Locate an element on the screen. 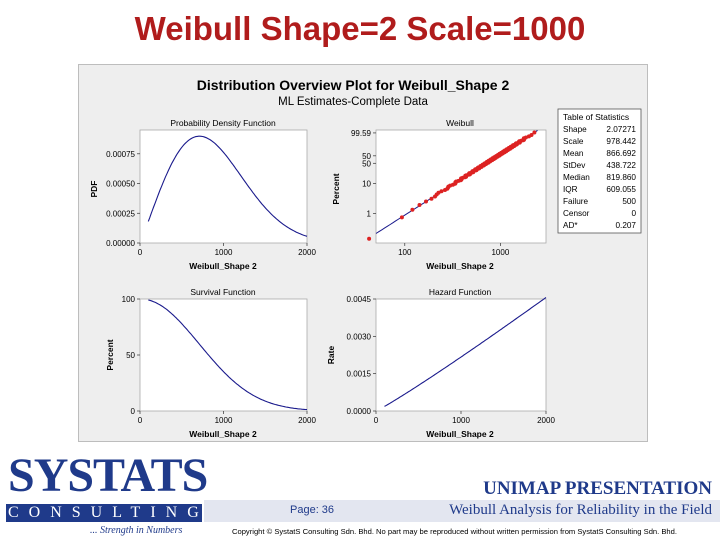  hazard-plot-title: Hazard Function is located at coordinates (460, 292).